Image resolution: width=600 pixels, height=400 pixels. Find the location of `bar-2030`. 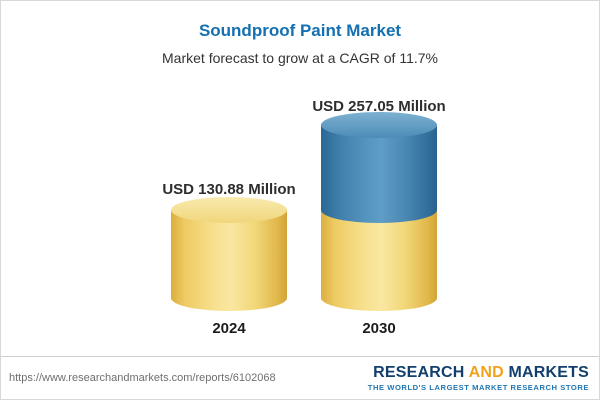

bar-2030 is located at coordinates (379, 211).